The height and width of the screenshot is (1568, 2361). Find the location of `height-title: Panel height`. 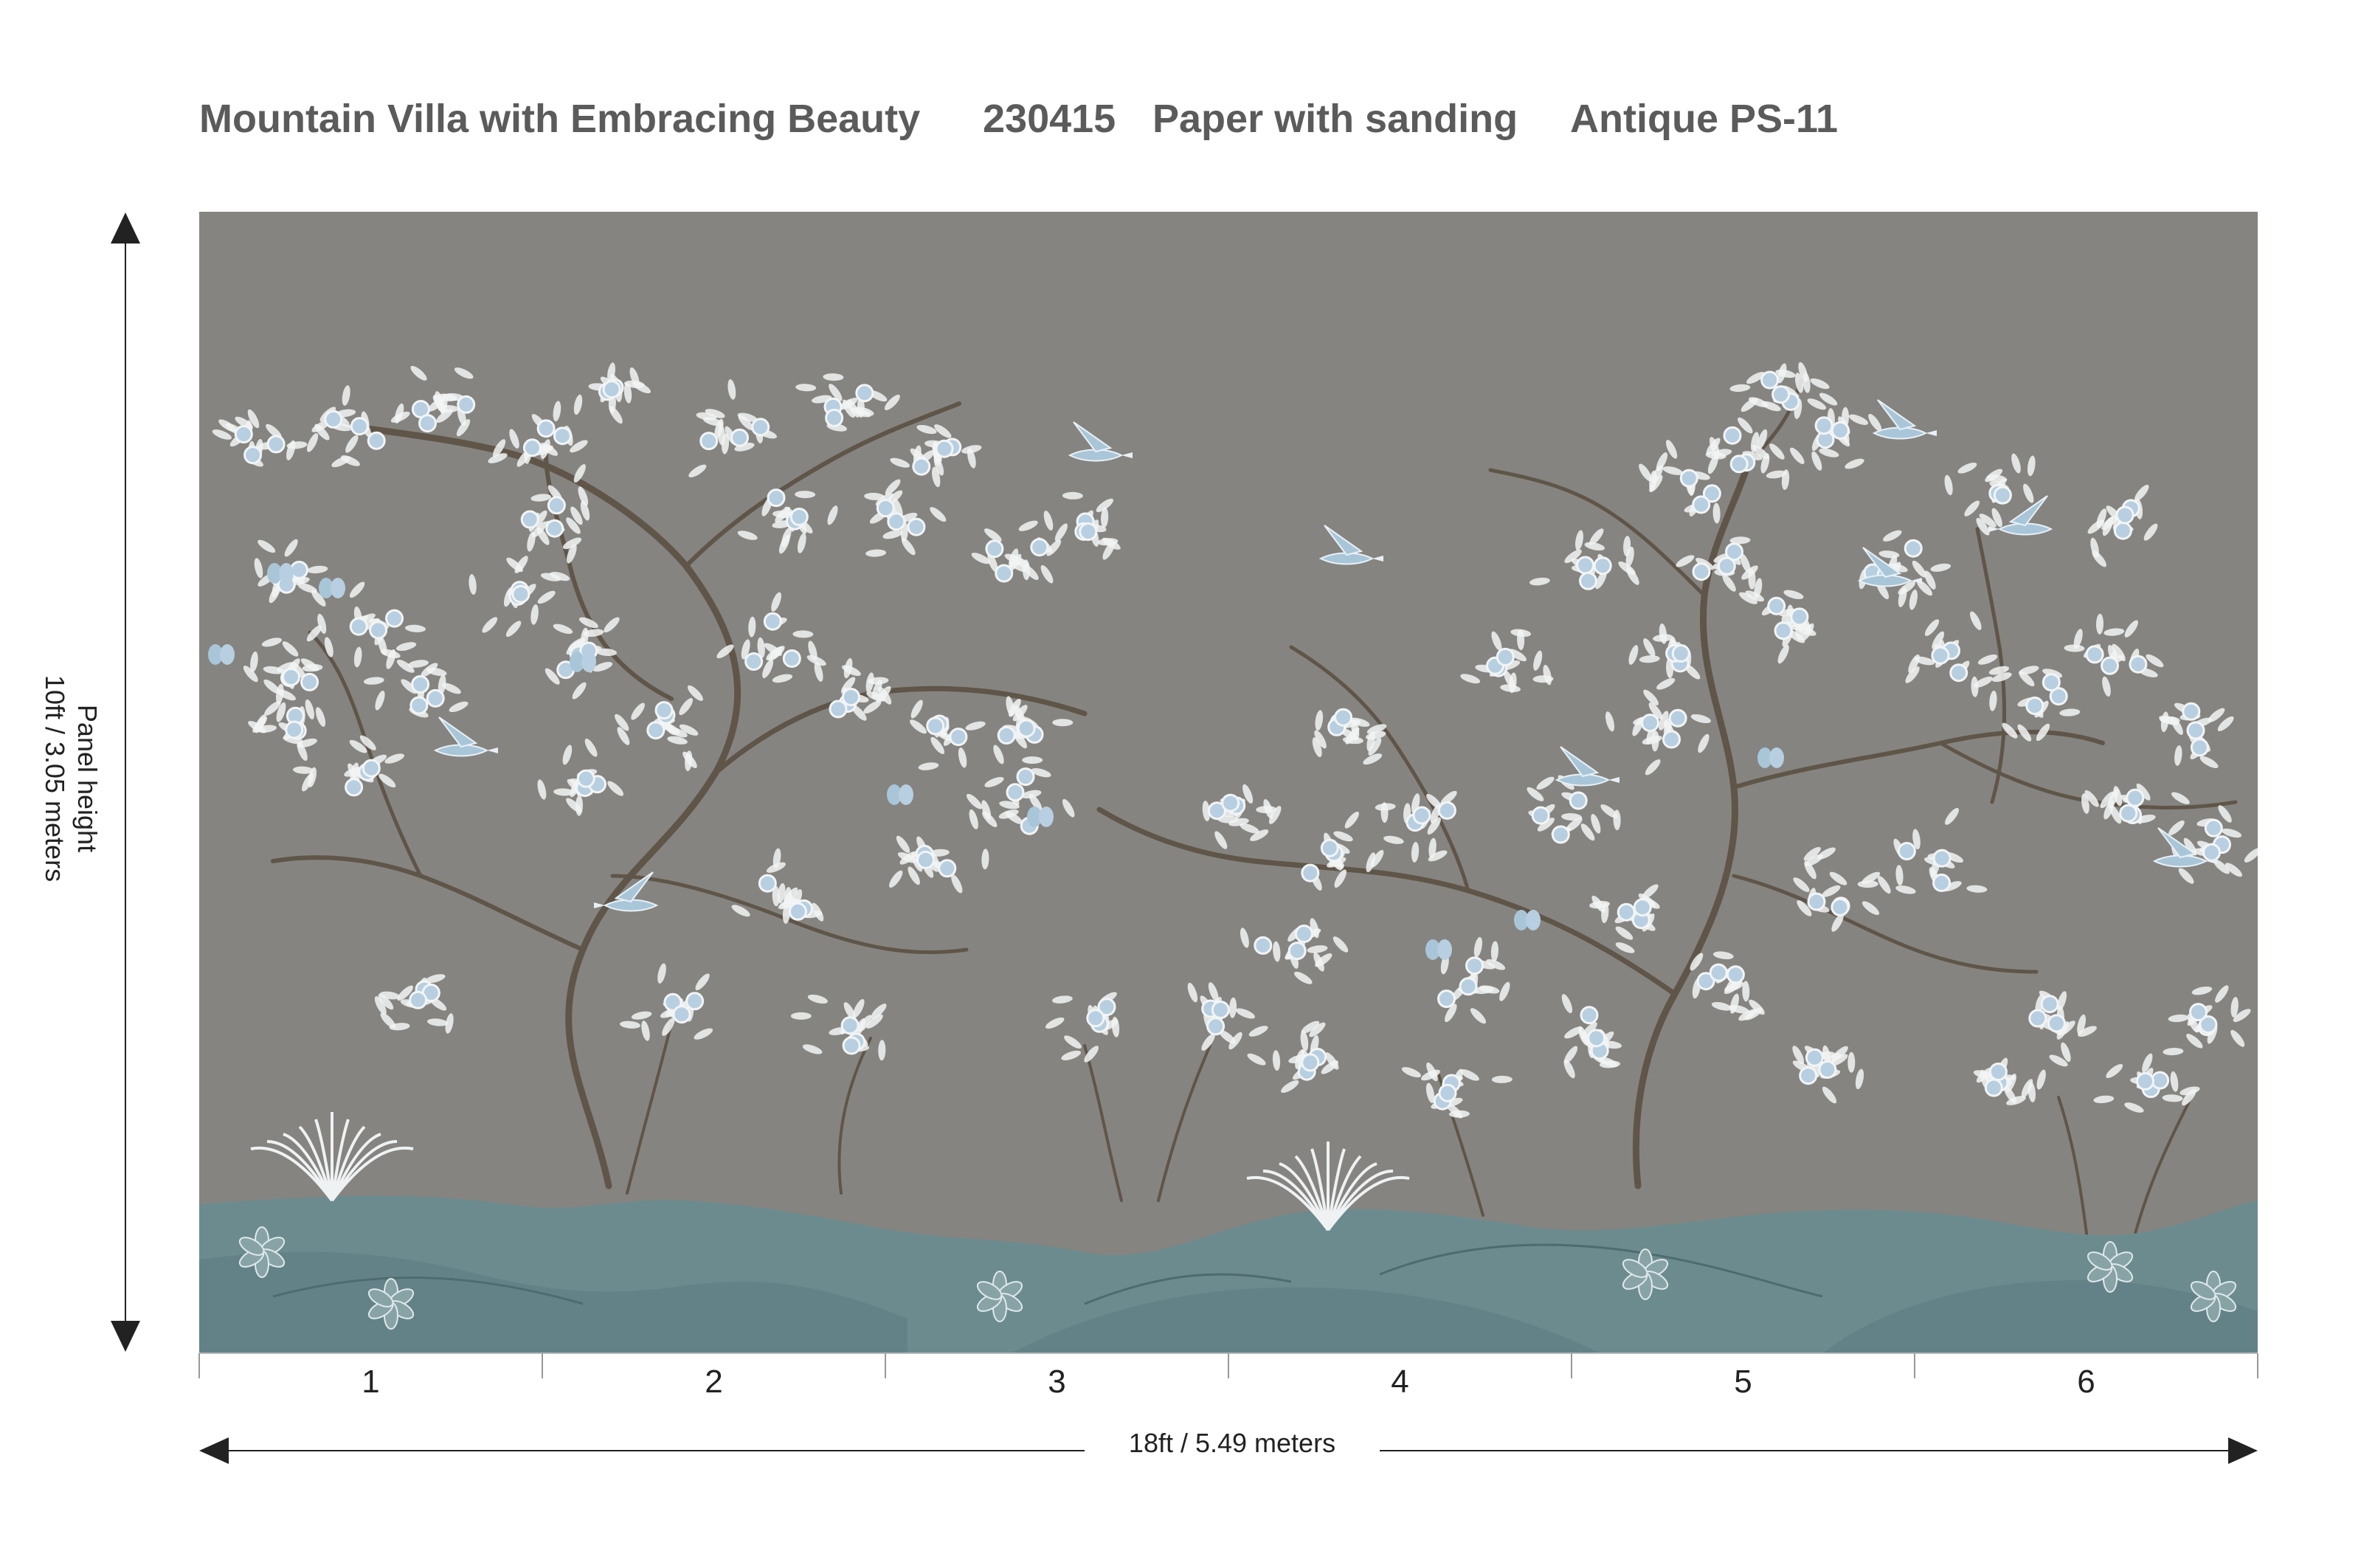

height-title: Panel height is located at coordinates (87, 778).